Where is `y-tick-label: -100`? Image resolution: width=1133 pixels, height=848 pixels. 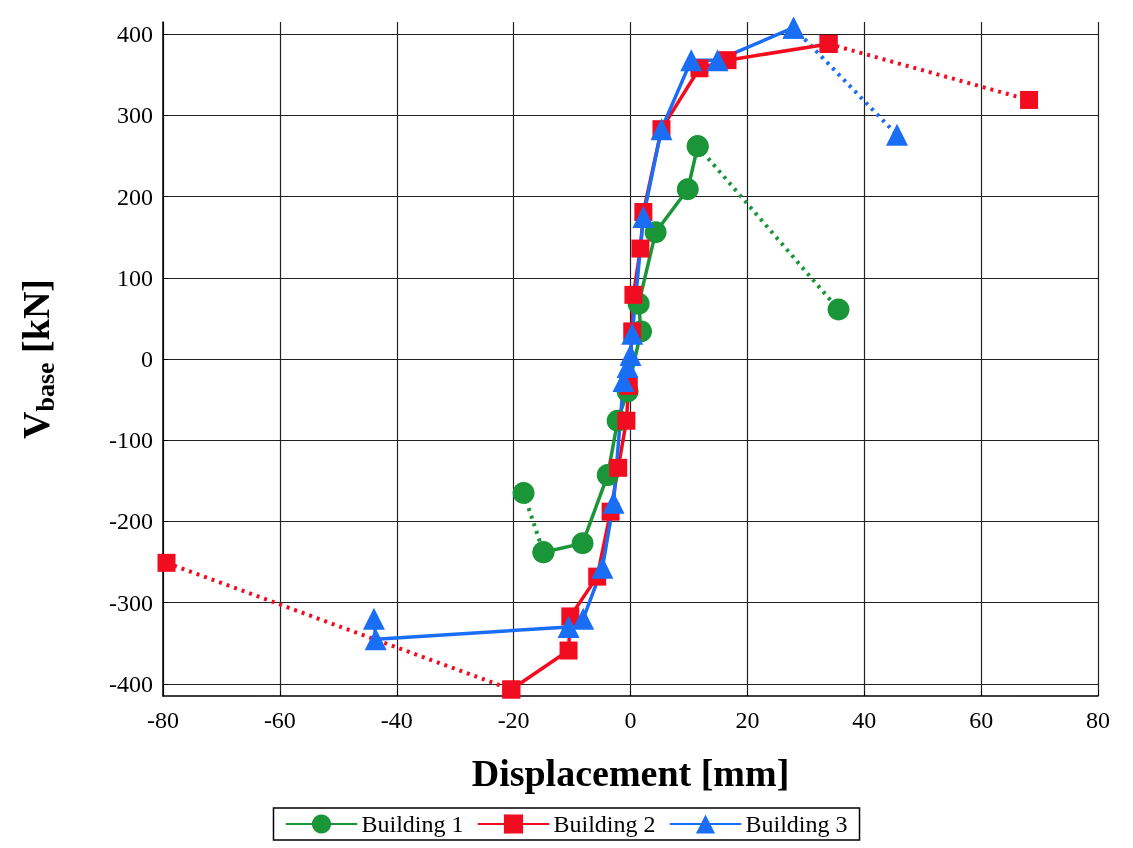 y-tick-label: -100 is located at coordinates (131, 440).